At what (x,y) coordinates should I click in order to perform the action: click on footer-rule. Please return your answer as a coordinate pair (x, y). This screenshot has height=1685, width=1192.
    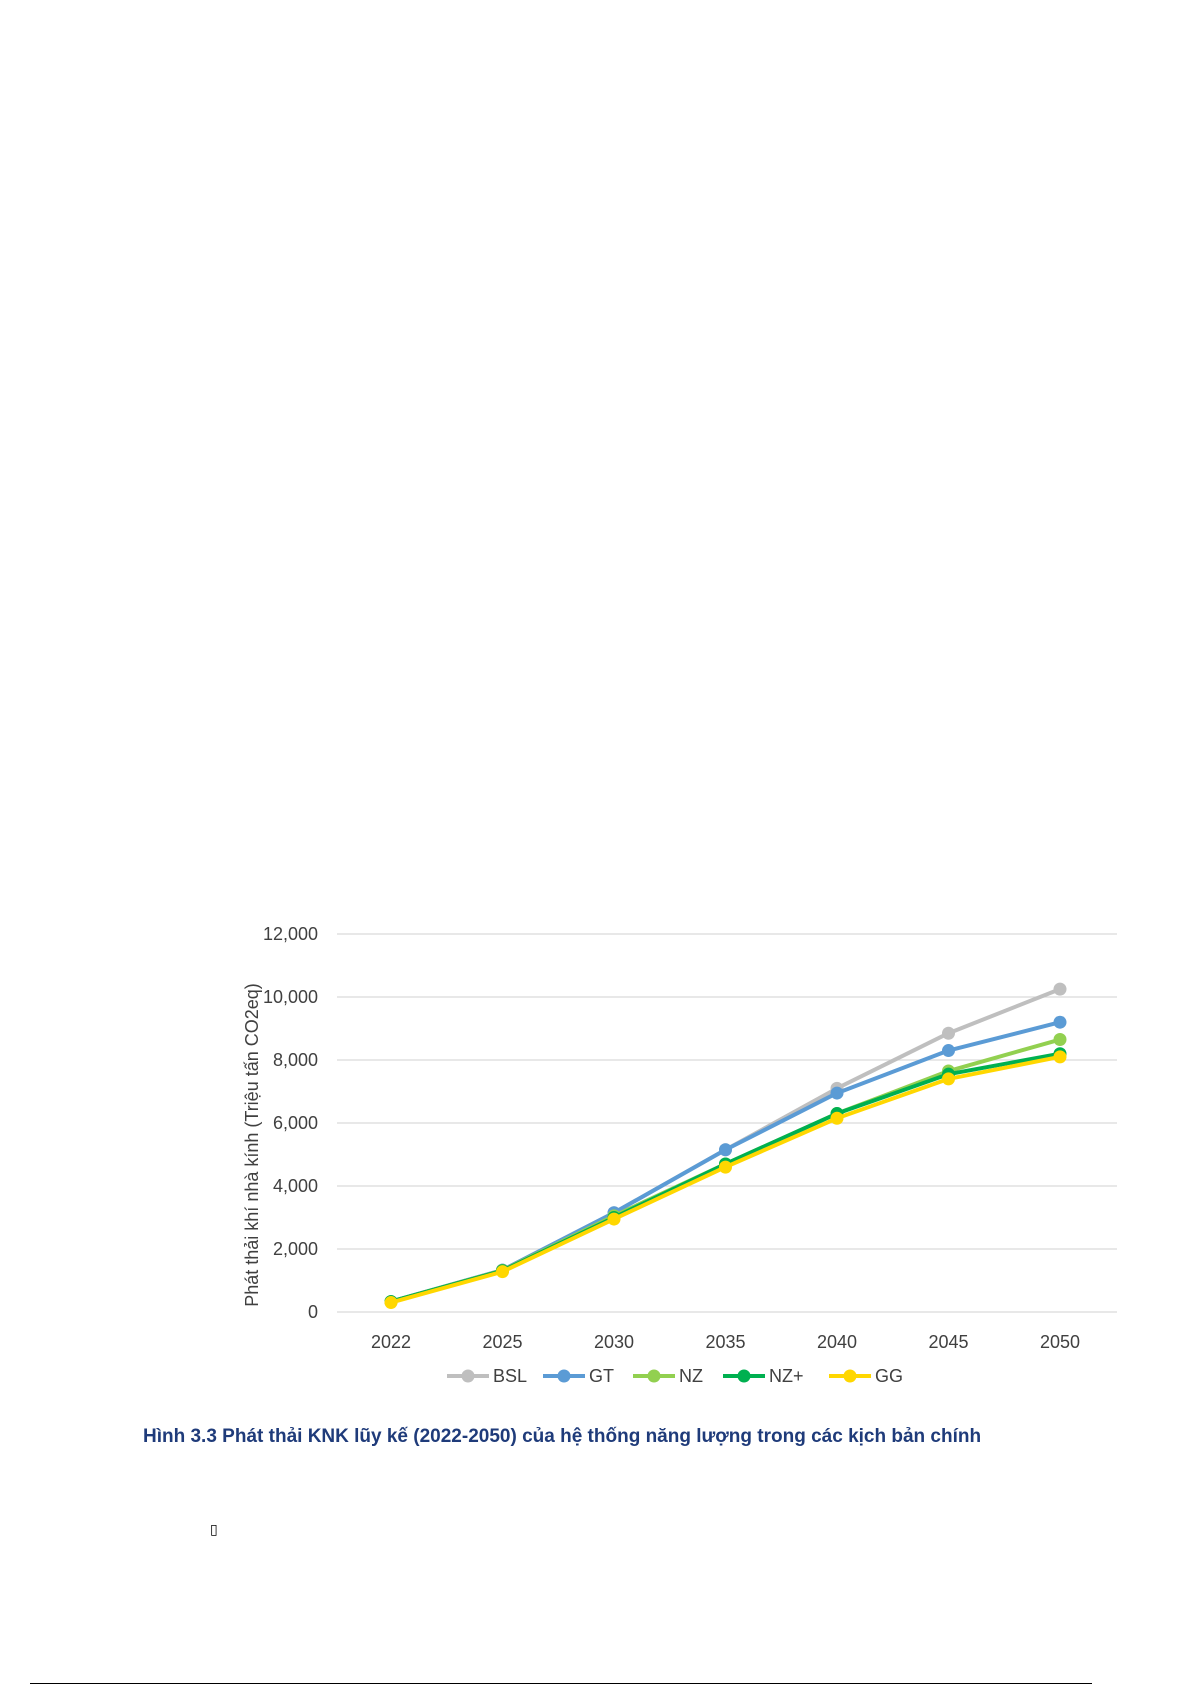
    Looking at the image, I should click on (561, 1683).